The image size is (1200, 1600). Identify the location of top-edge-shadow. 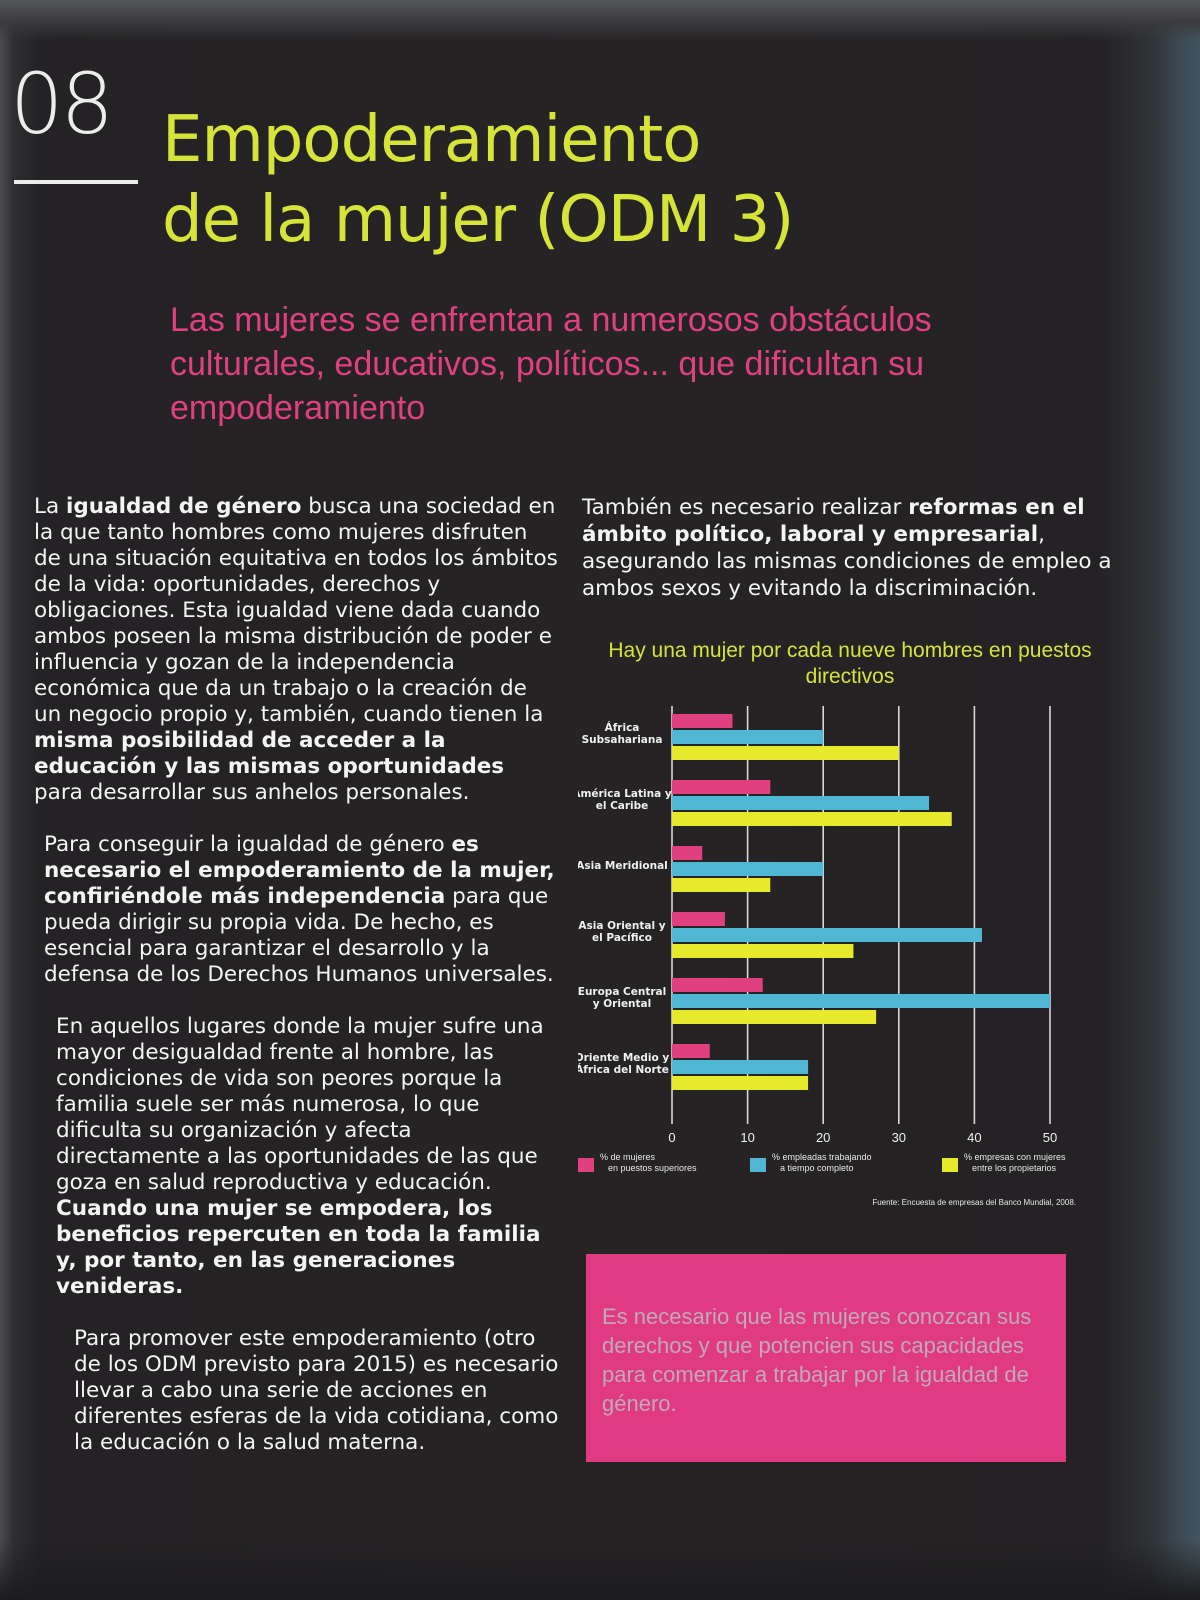
(600, 20).